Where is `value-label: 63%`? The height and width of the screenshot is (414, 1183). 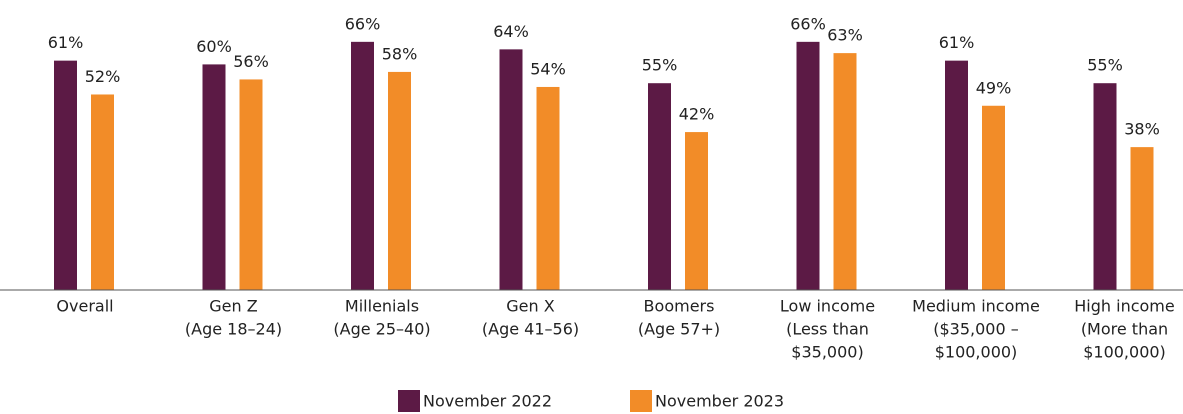
value-label: 63% is located at coordinates (845, 35).